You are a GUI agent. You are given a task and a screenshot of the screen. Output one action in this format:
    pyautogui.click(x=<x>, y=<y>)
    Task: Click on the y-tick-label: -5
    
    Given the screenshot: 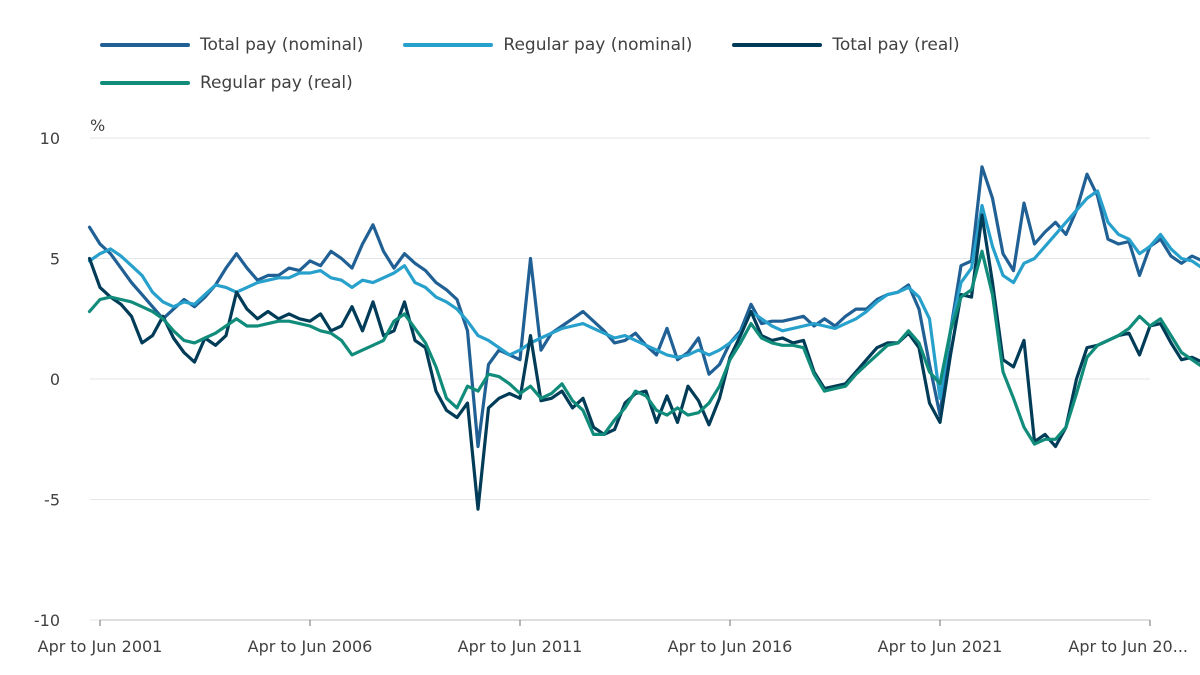 What is the action you would take?
    pyautogui.click(x=52, y=500)
    